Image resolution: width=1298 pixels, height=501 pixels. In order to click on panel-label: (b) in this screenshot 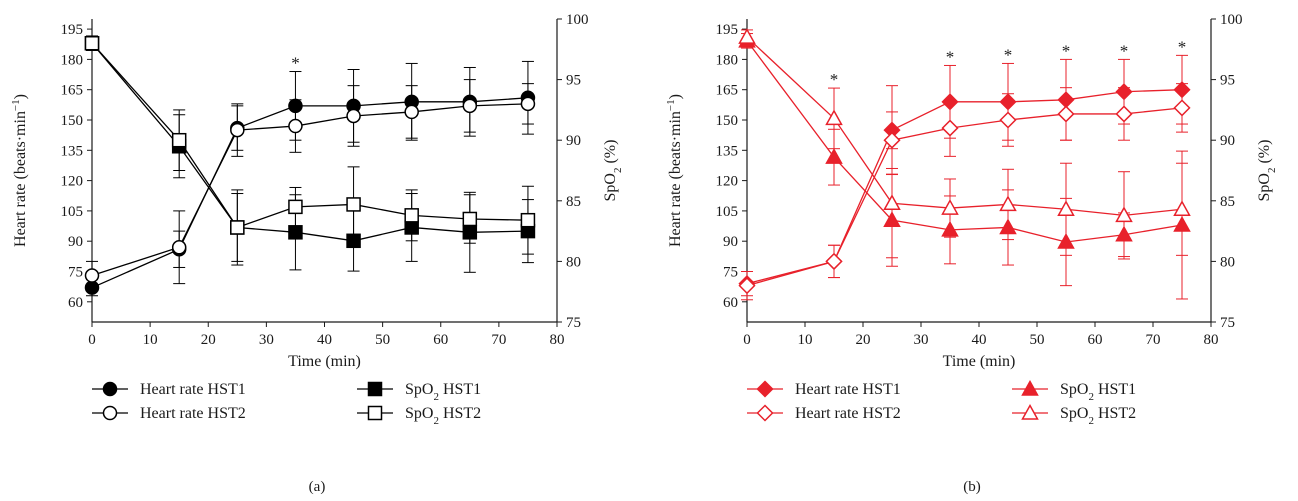, I will do `click(972, 487)`.